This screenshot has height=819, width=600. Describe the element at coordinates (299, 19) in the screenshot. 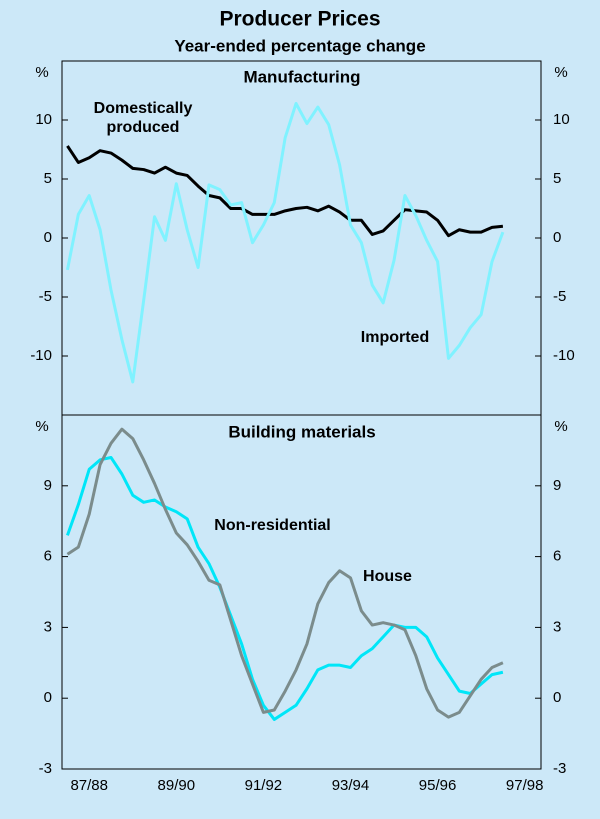

I see `chart-title: Producer Prices` at that location.